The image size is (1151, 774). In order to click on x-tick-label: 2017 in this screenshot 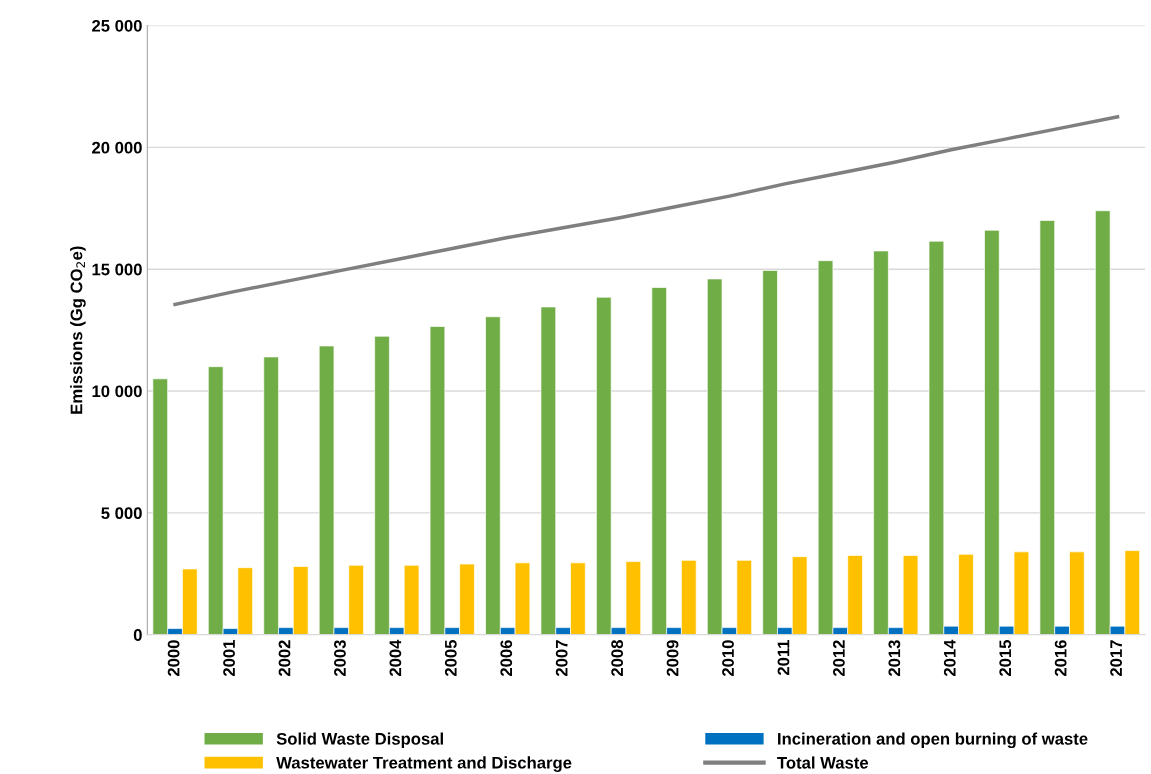, I will do `click(1116, 658)`.